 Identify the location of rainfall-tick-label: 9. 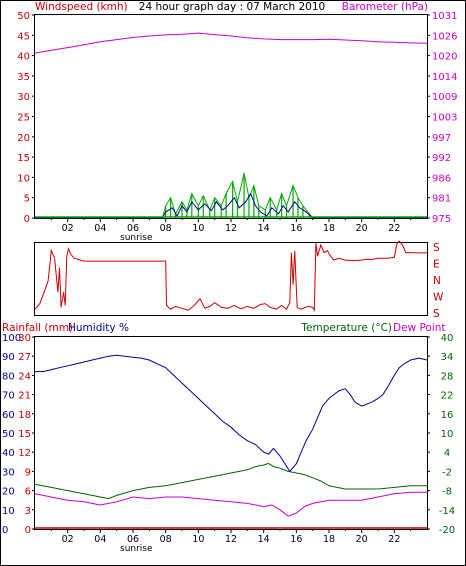
(28, 472).